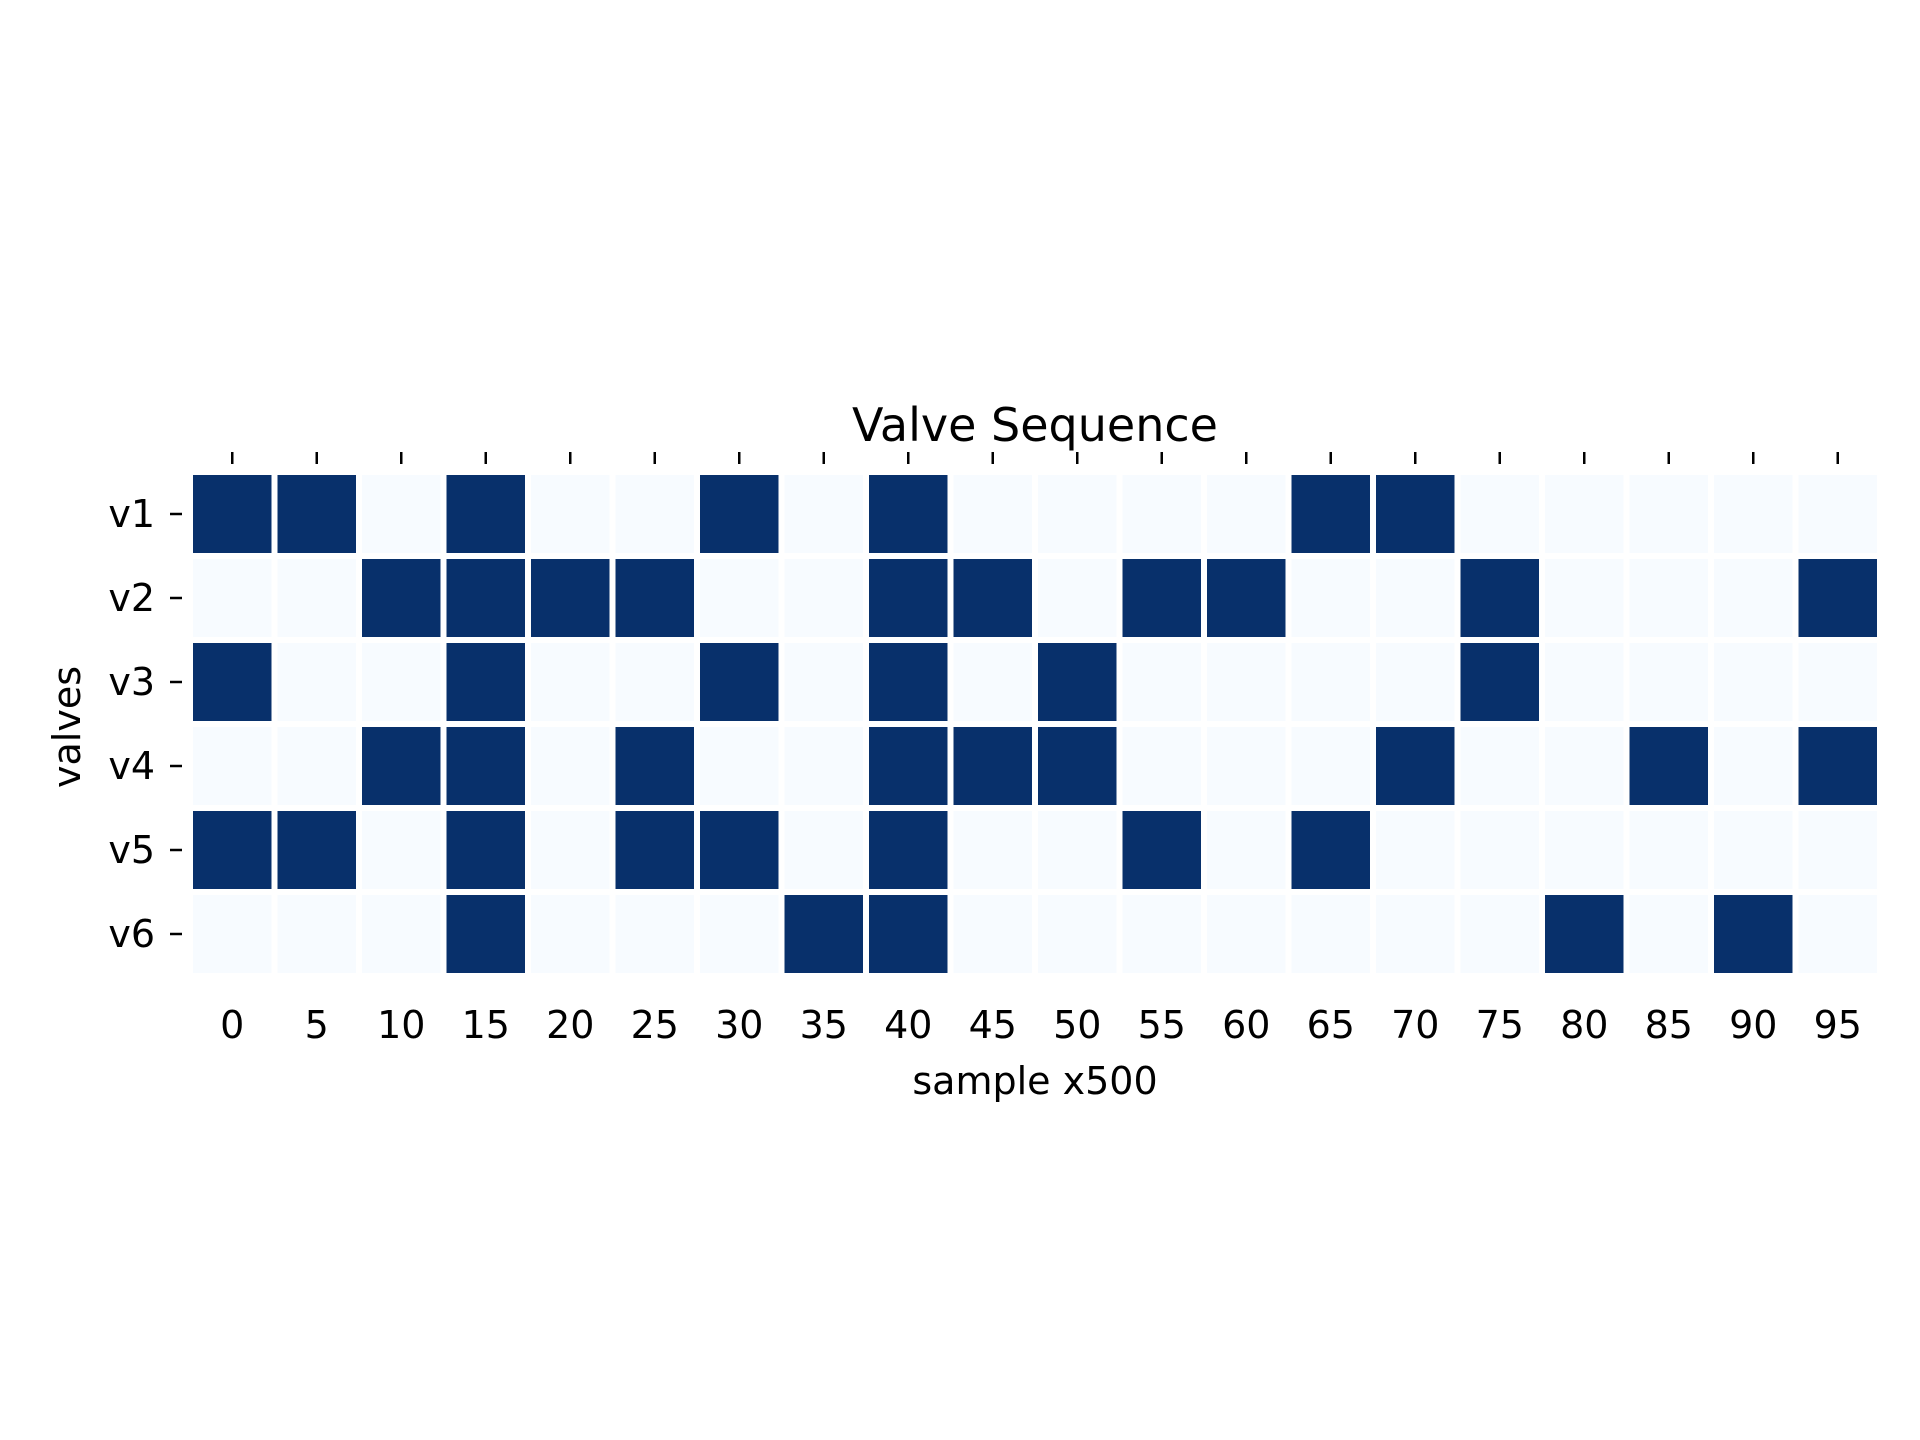 The image size is (1920, 1440). I want to click on y-tick-label: v2, so click(131, 598).